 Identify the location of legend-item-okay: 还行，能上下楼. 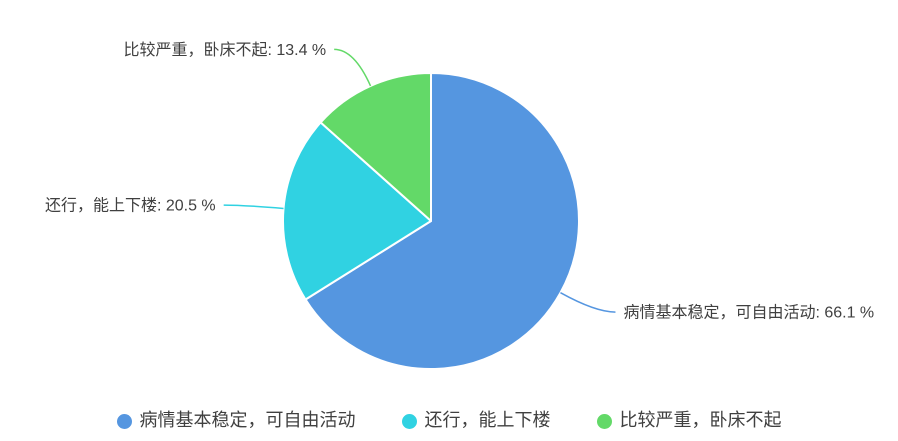
(476, 421).